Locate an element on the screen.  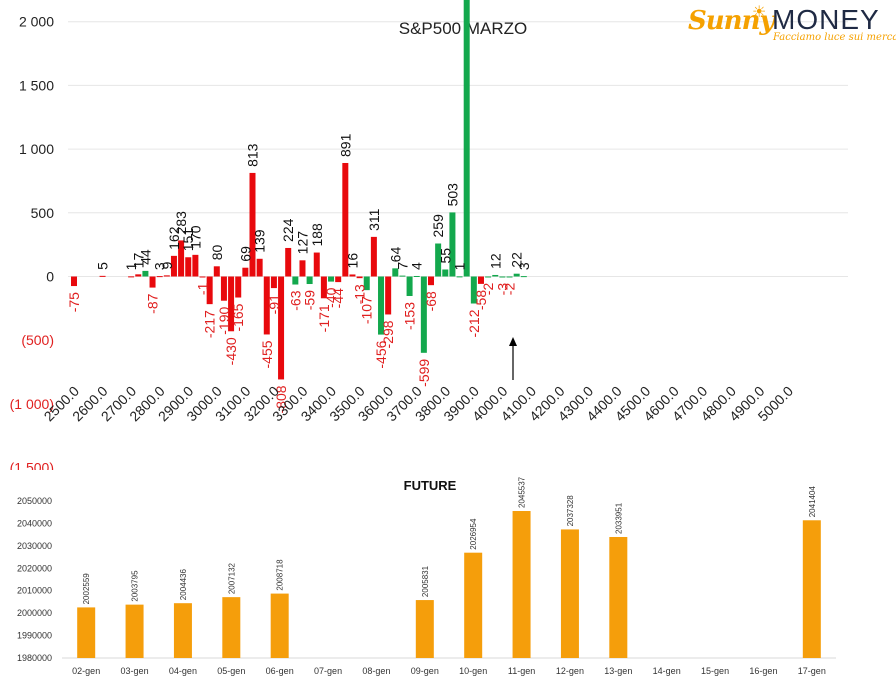
x-tick-label: 05-gen is located at coordinates (231, 671).